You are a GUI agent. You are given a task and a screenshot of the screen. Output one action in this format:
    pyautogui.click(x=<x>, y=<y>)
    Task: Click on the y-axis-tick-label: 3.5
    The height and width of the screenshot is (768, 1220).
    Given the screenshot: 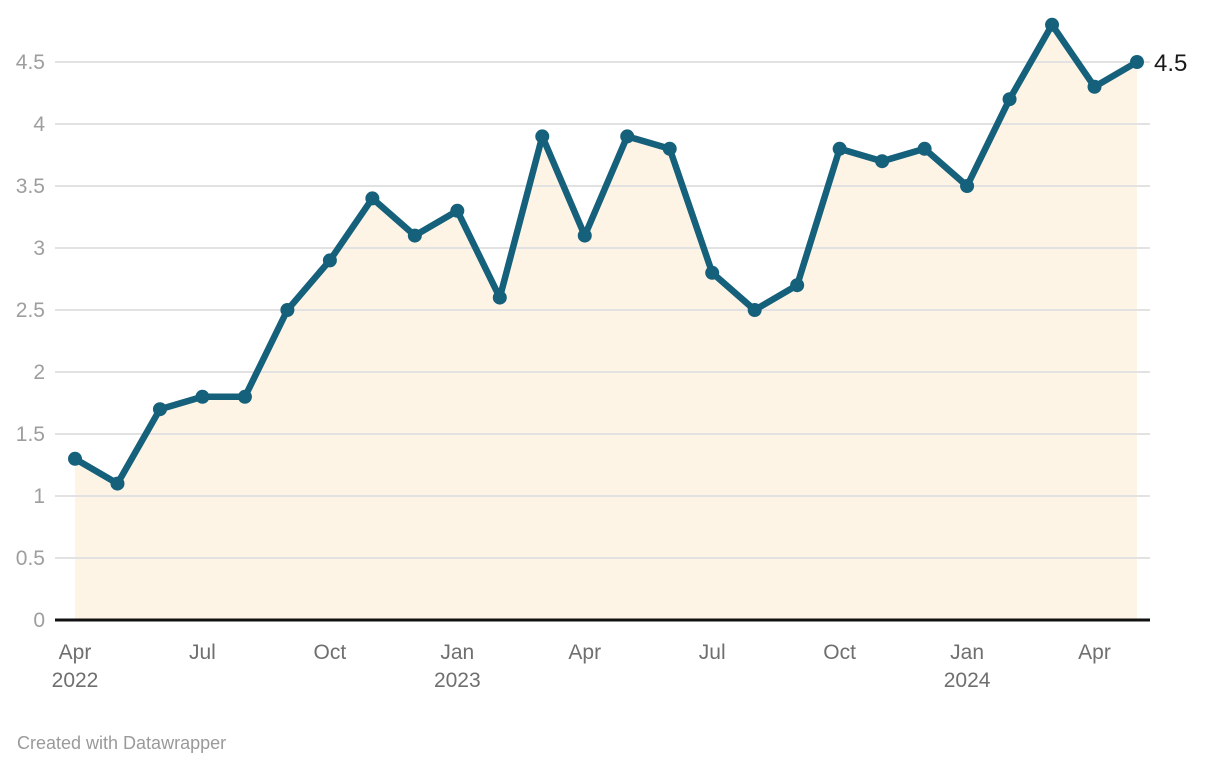 What is the action you would take?
    pyautogui.click(x=30, y=186)
    